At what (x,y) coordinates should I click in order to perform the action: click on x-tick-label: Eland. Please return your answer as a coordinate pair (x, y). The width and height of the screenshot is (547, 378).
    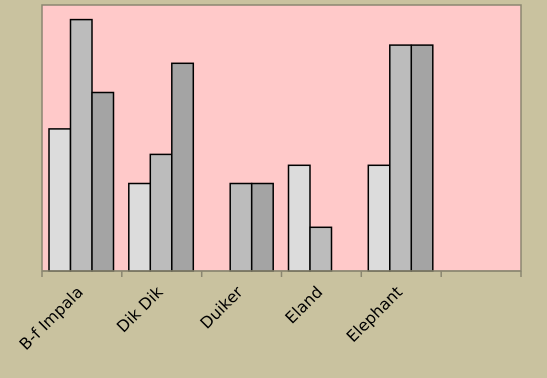
    Looking at the image, I should click on (303, 304).